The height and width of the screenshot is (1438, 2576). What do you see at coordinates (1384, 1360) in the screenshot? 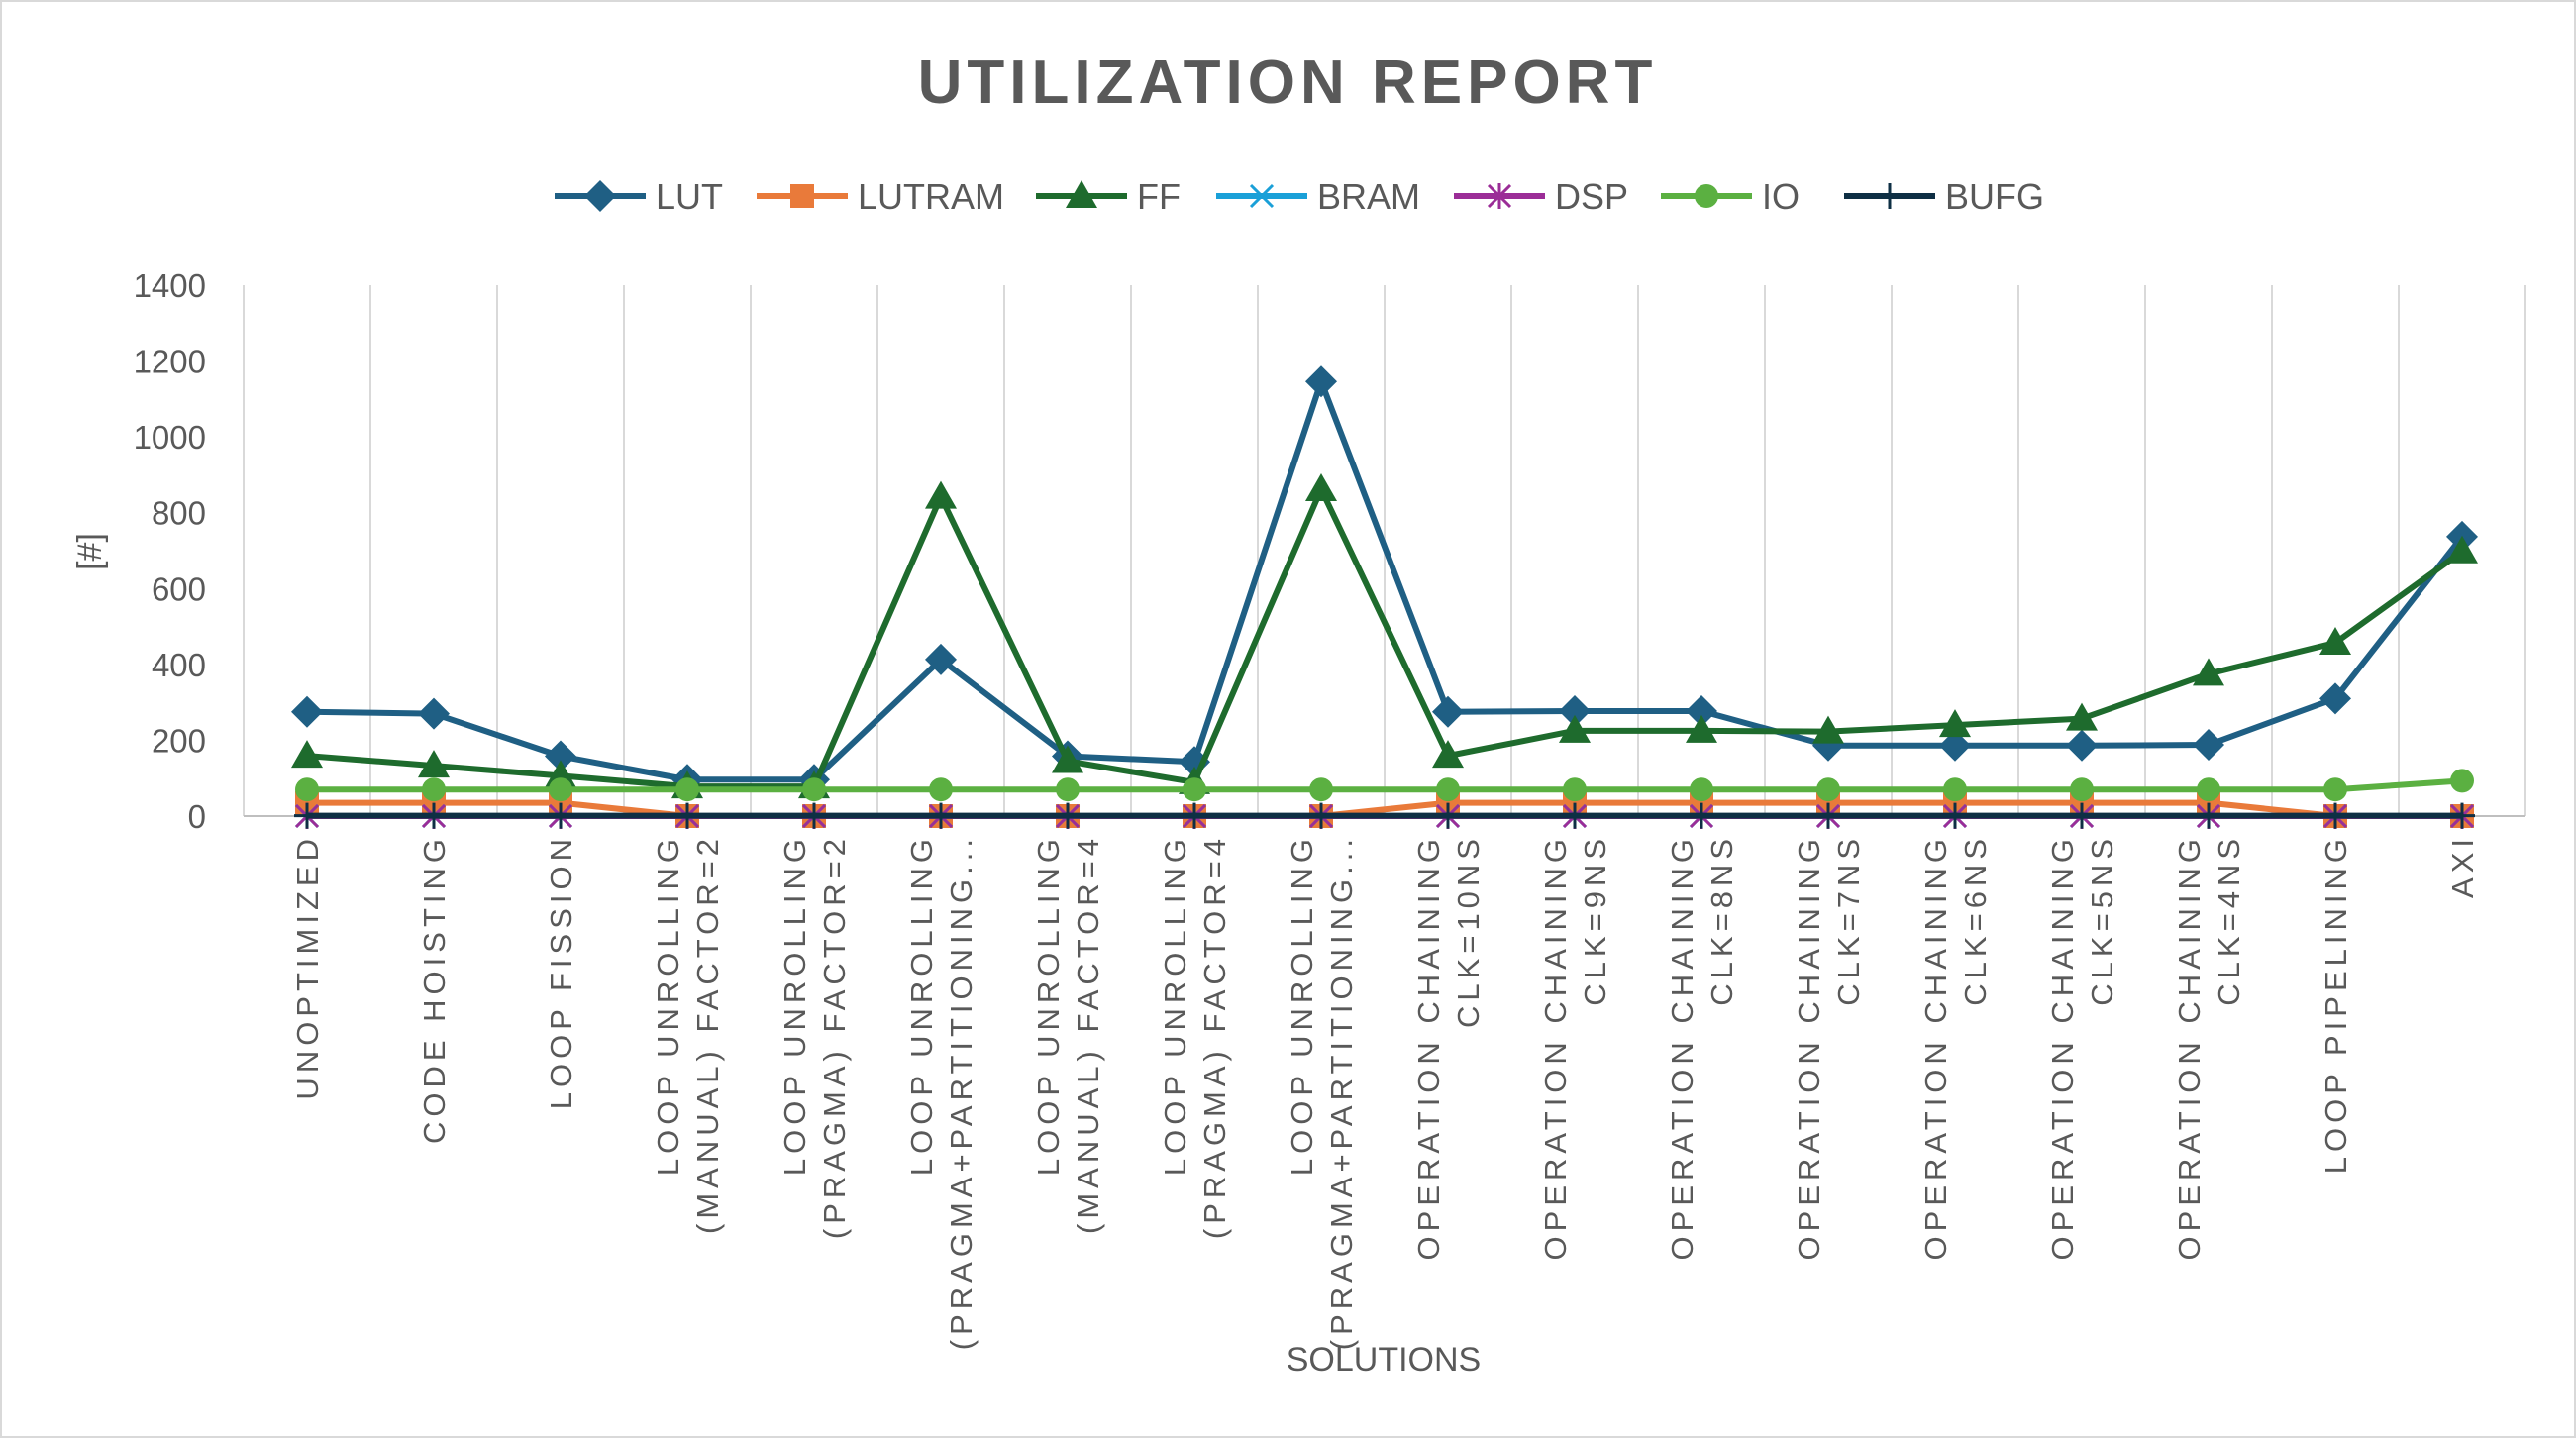
I see `x-axis-title: SOLUTIONS` at bounding box center [1384, 1360].